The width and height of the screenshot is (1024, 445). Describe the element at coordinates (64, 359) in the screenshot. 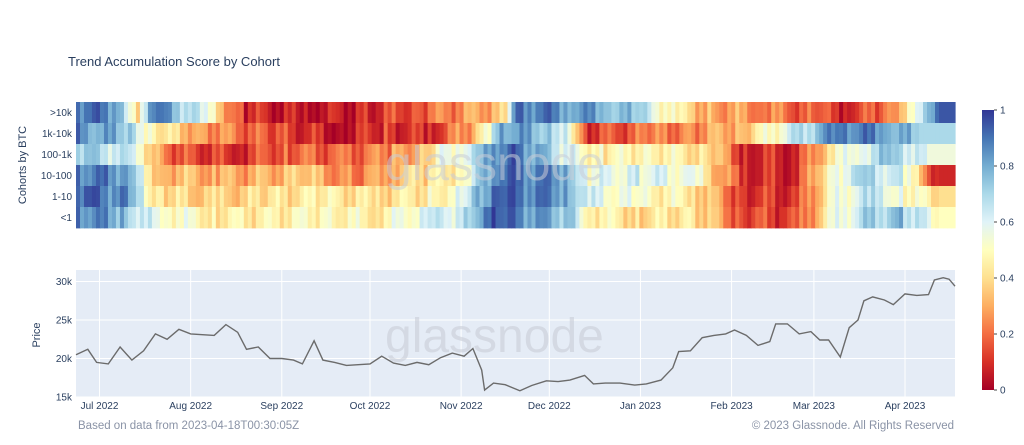

I see `price-y-tick-label: 20k` at that location.